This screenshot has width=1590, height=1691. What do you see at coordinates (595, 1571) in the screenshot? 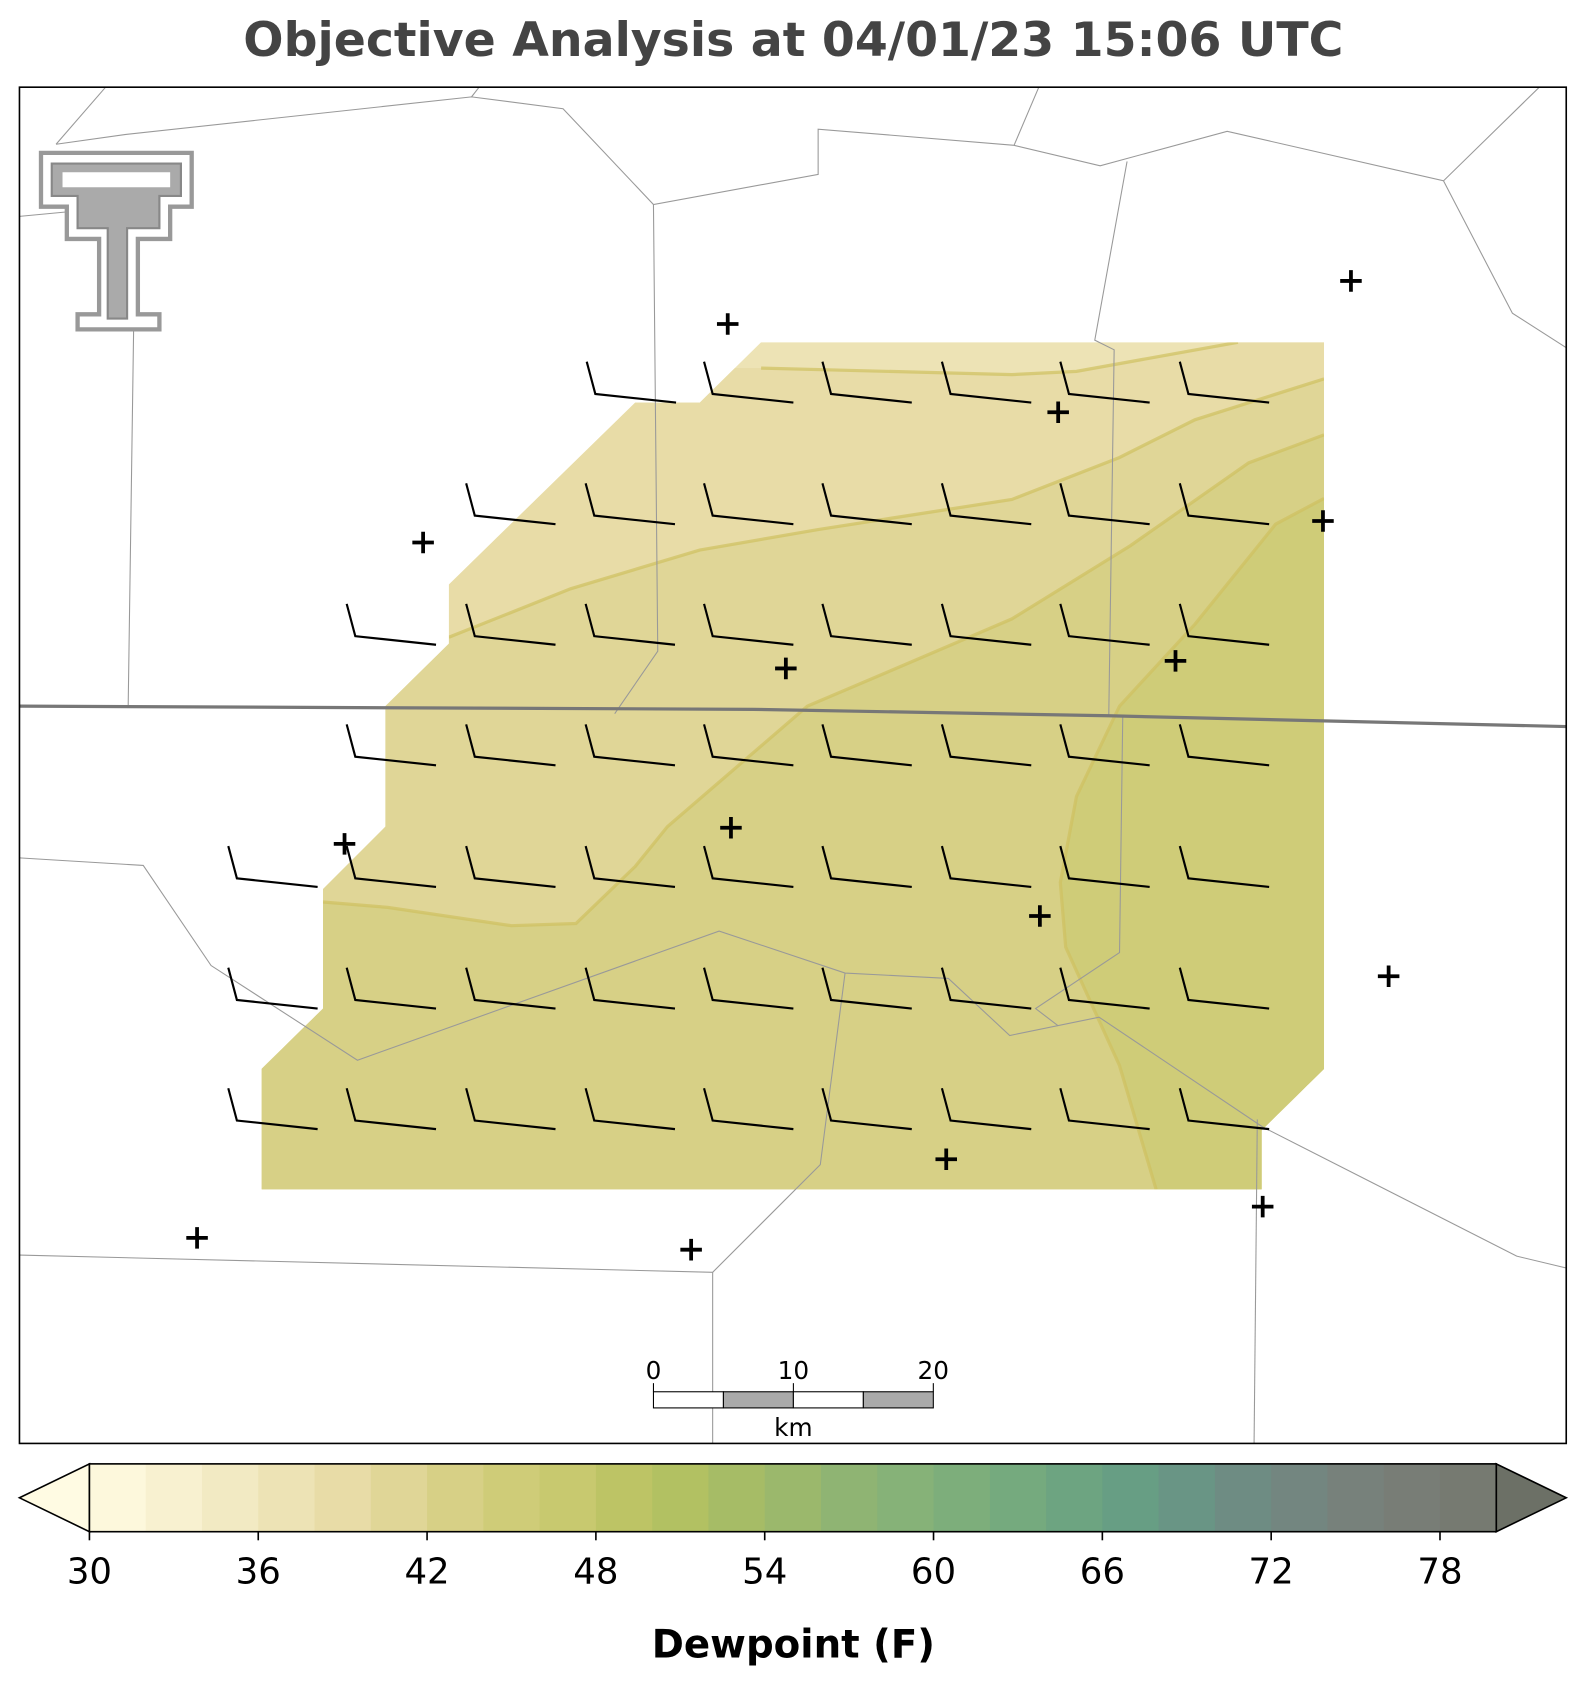
I see `colorbar-tick-label: 48` at bounding box center [595, 1571].